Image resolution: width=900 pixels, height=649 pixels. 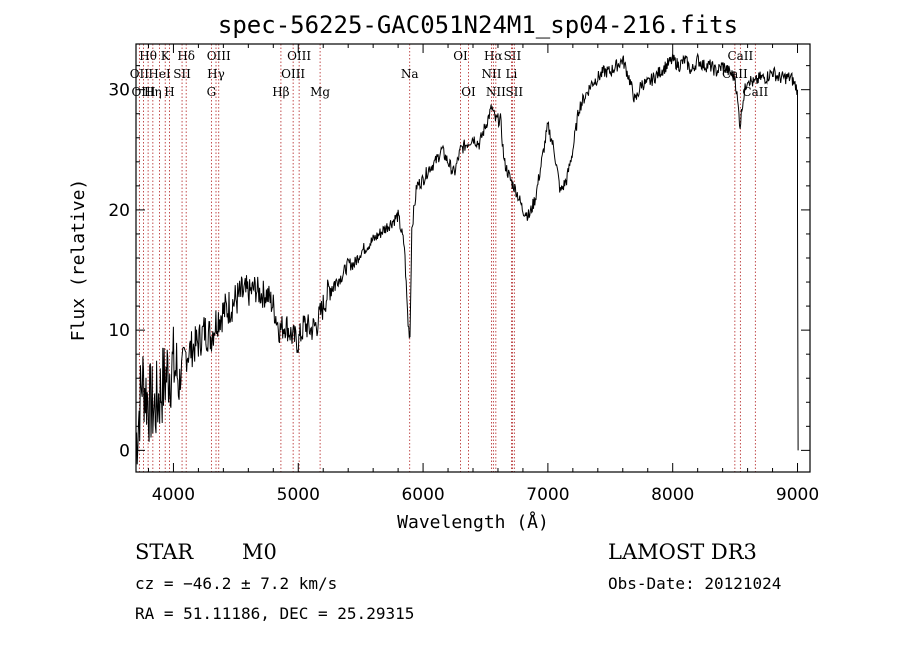 What do you see at coordinates (513, 56) in the screenshot?
I see `line-label-7: SII` at bounding box center [513, 56].